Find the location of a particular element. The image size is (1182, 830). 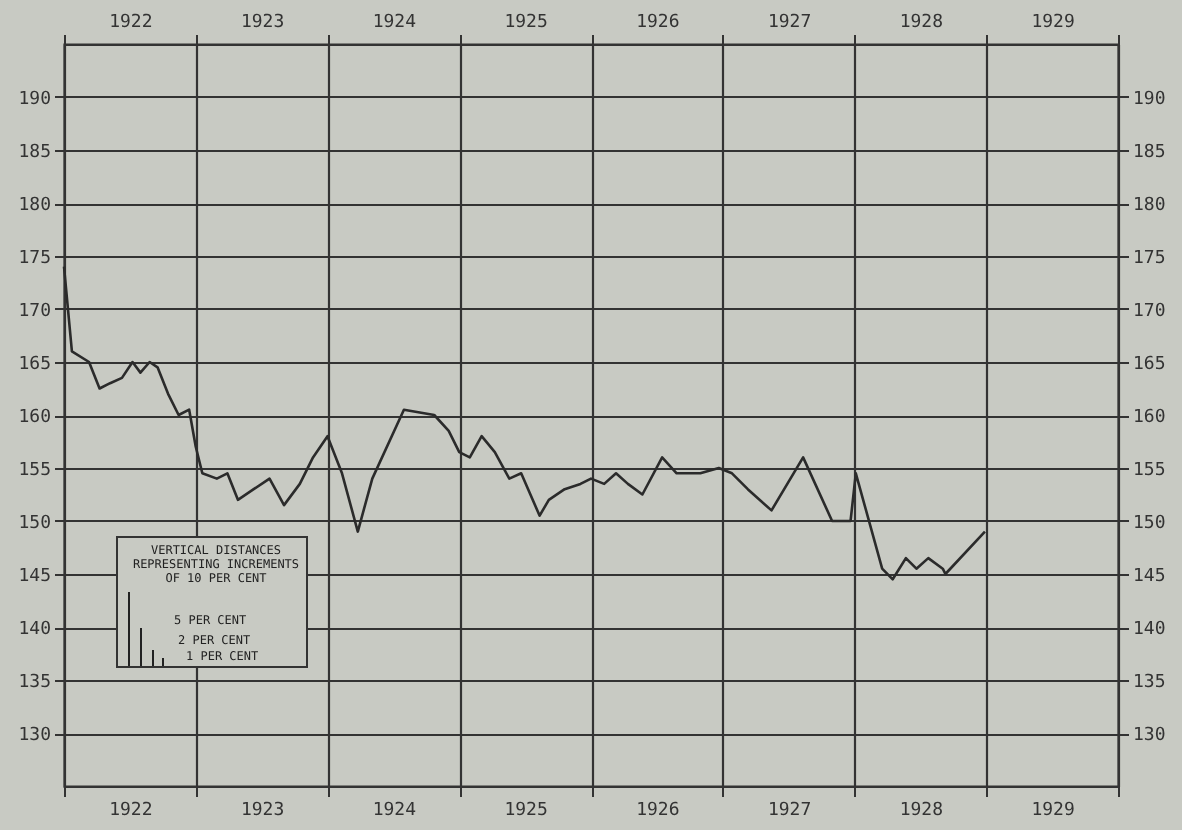

y2-tick-label: 190 is located at coordinates (1149, 100).